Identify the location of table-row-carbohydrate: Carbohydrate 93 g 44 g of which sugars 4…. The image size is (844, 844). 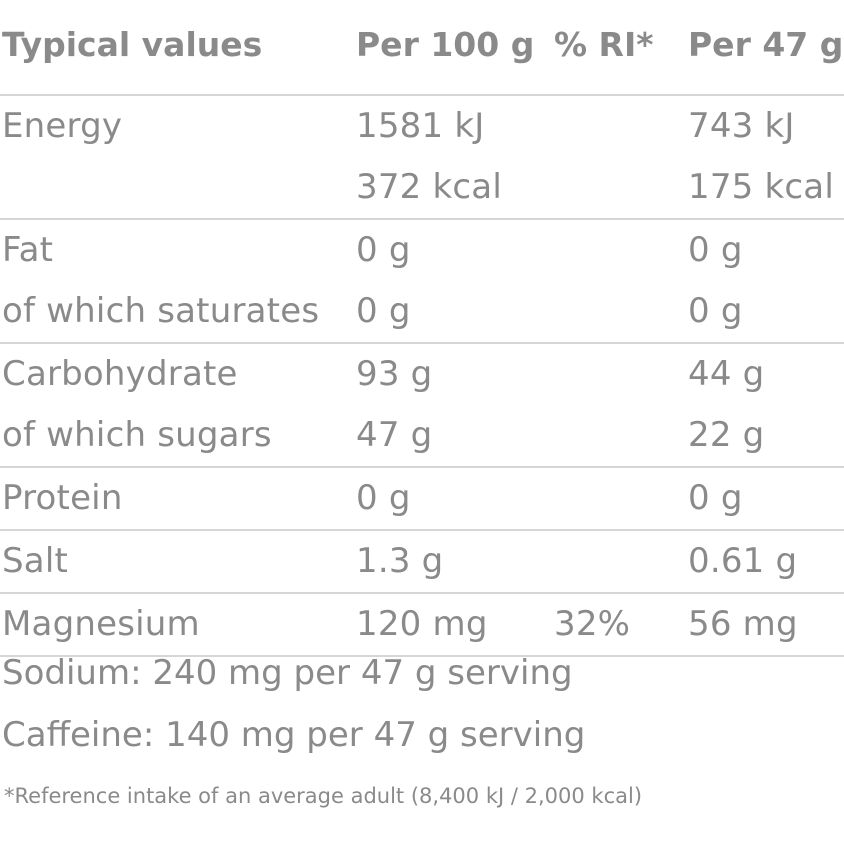
(422, 406).